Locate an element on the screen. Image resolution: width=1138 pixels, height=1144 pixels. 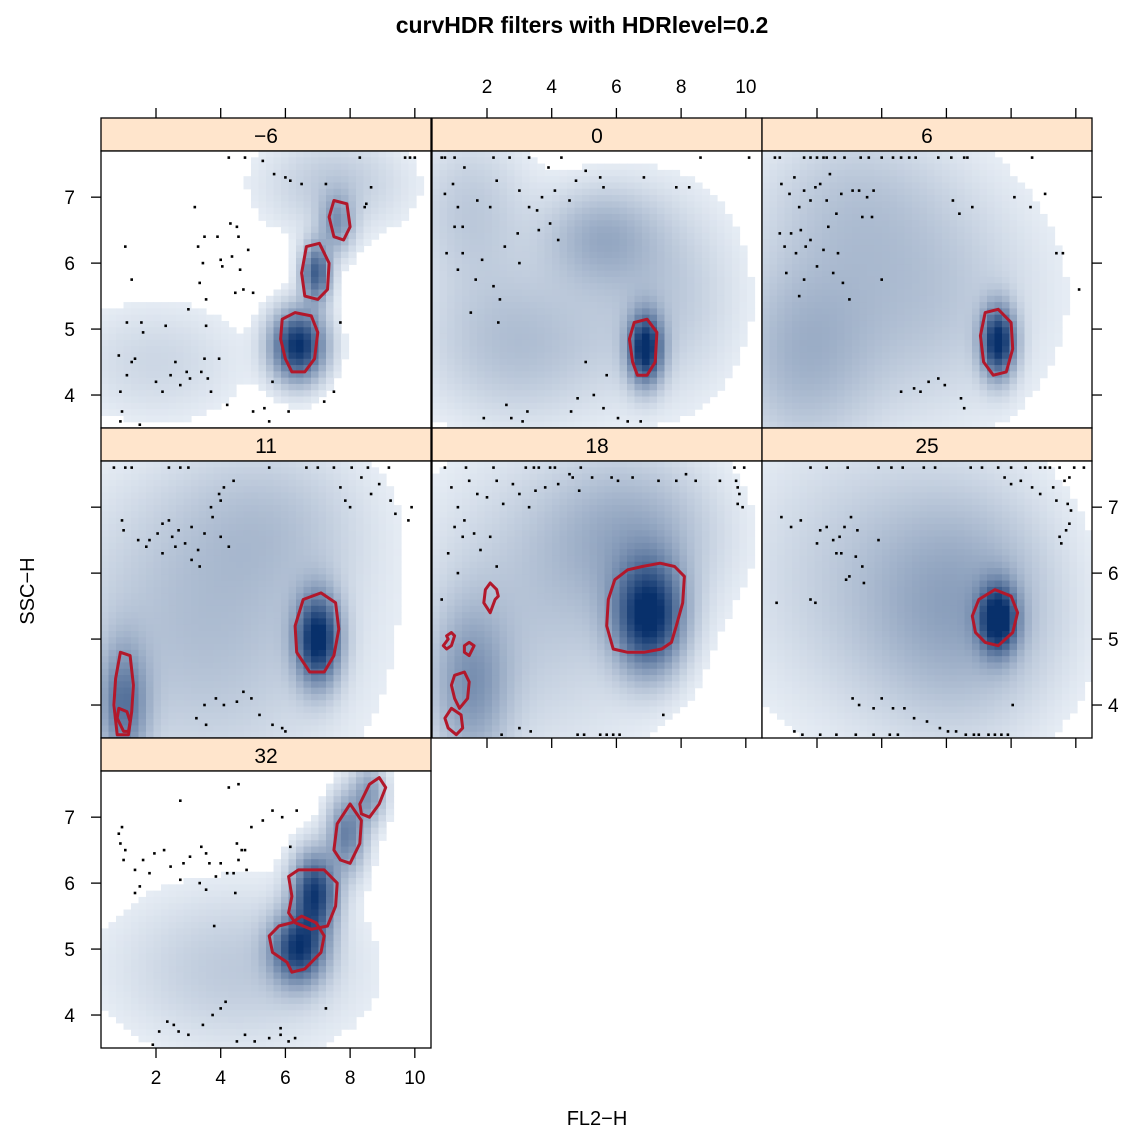
density-heatmap is located at coordinates (251, 599).